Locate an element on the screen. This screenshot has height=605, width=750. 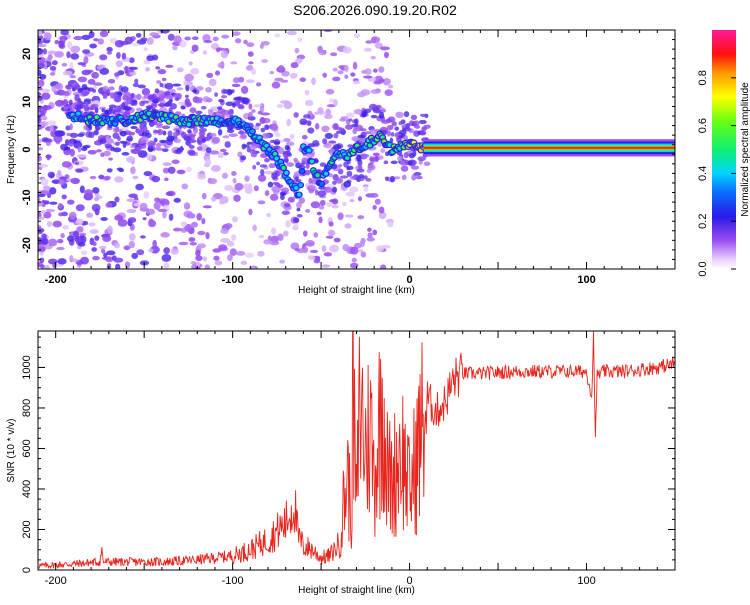
bottom-x-tick-label: -200 is located at coordinates (56, 581).